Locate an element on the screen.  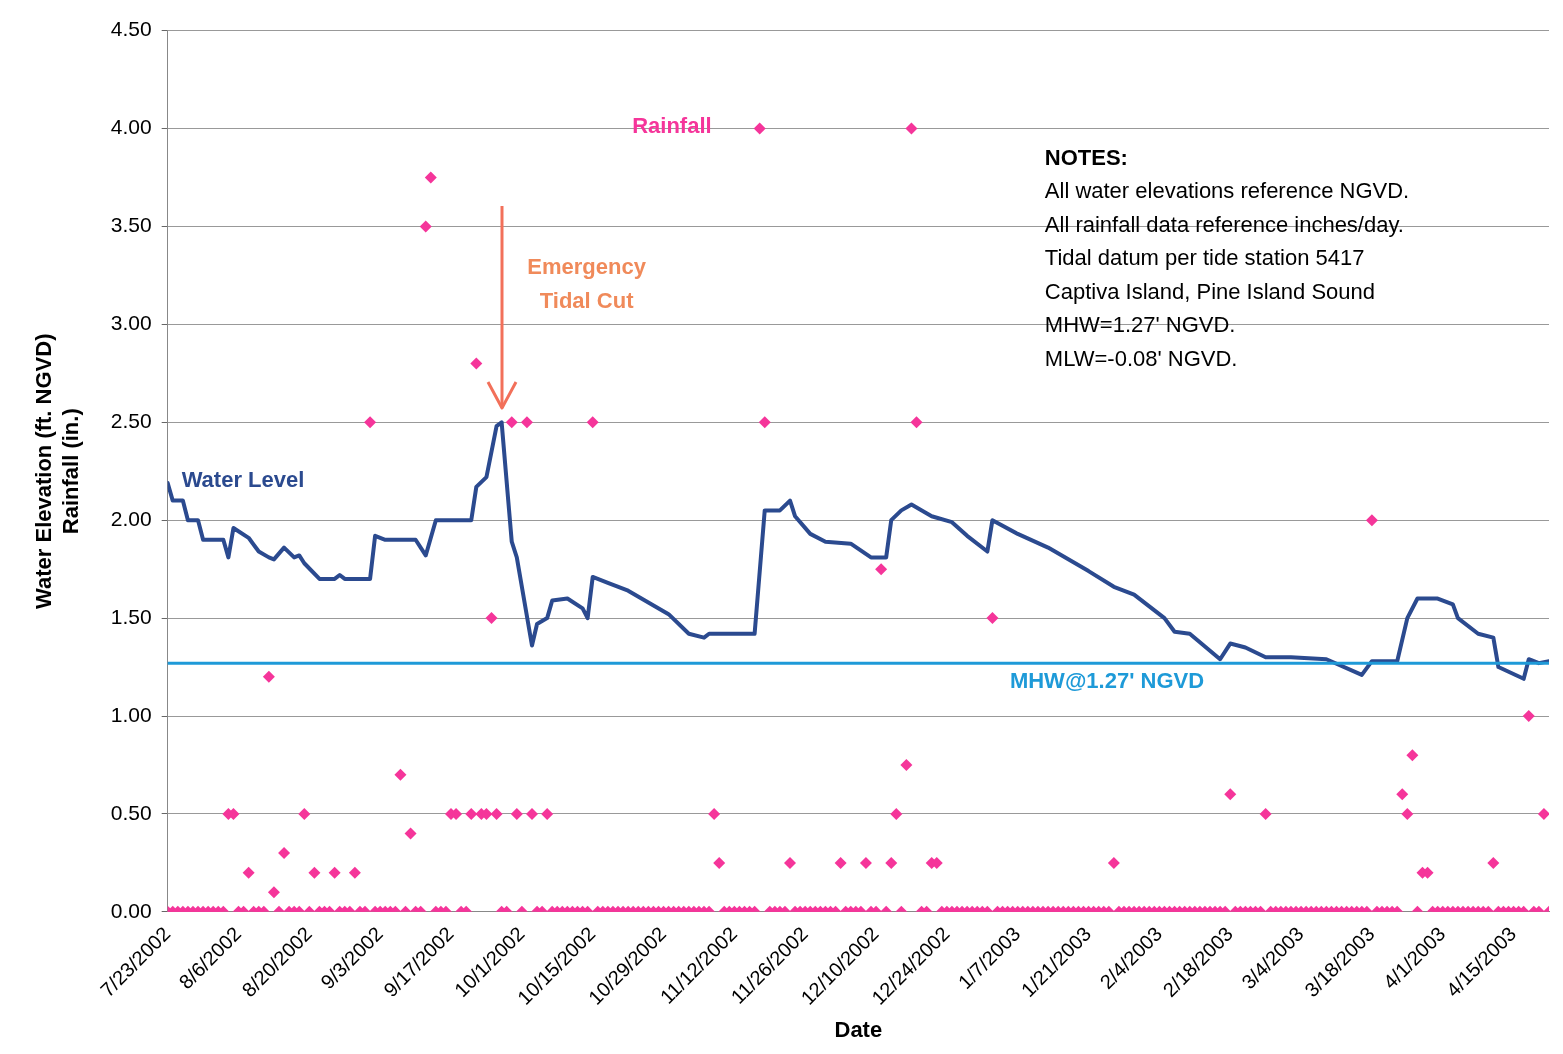
y-tick-label: 1.00 is located at coordinates (131, 714).